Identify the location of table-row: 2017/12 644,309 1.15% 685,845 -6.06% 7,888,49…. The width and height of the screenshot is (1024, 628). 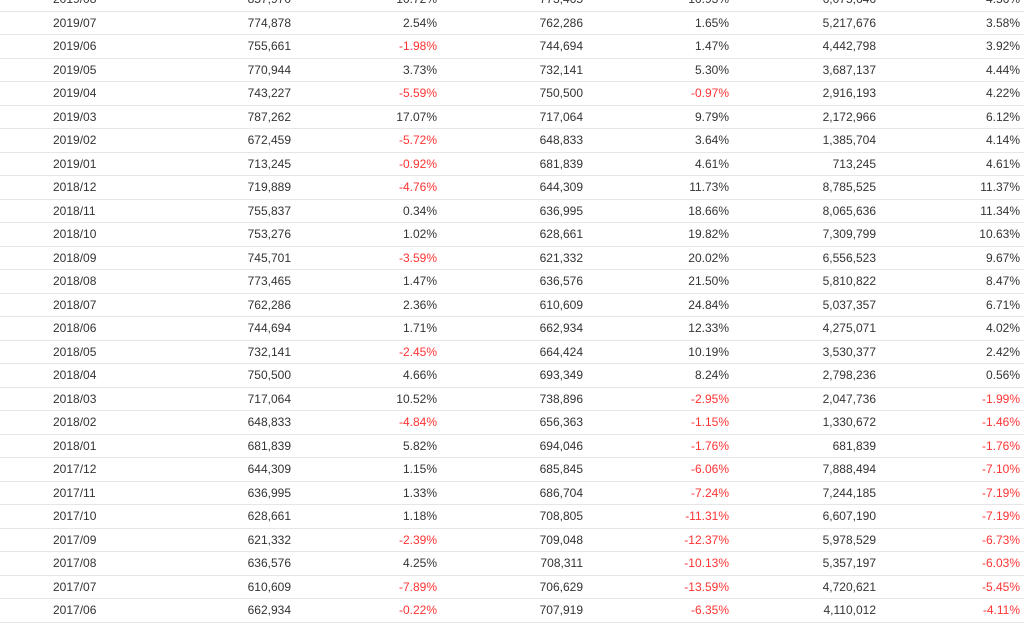
(512, 469).